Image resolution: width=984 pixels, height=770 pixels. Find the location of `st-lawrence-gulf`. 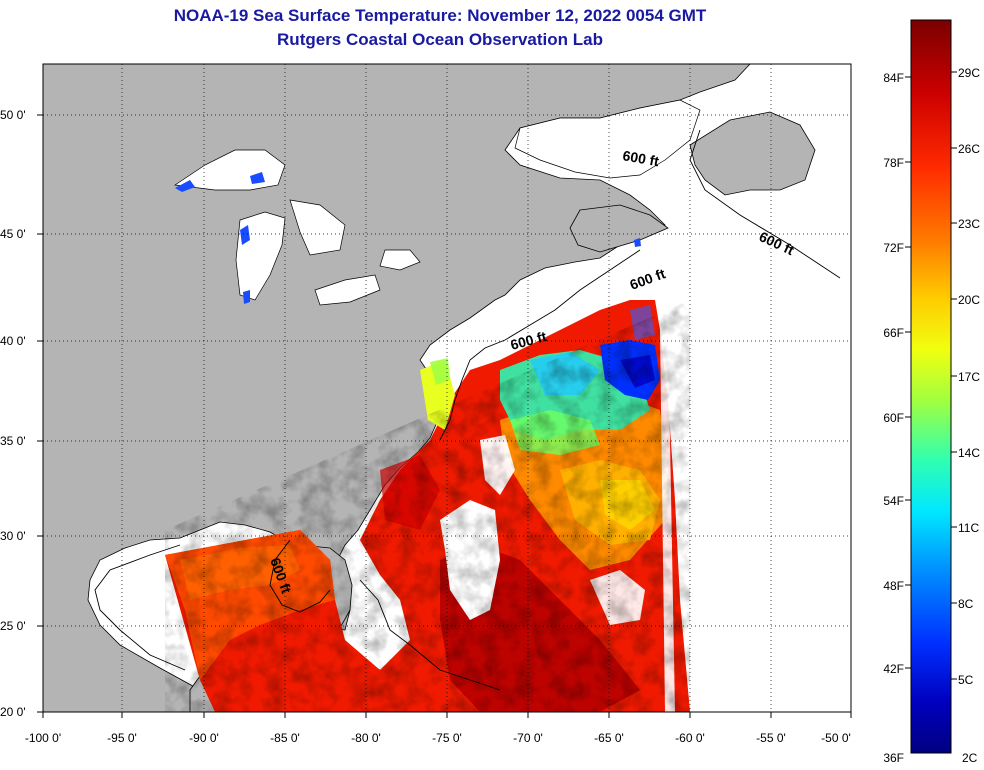

st-lawrence-gulf is located at coordinates (607, 139).